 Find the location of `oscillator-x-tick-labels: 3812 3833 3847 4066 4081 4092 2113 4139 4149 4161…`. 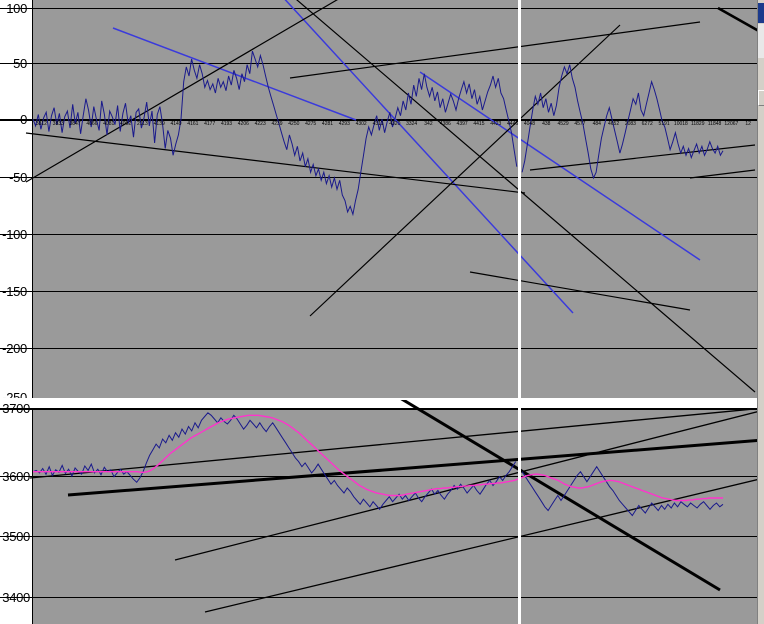

oscillator-x-tick-labels: 3812 3833 3847 4066 4081 4092 2113 4139 4149 4161… is located at coordinates (395, 125).